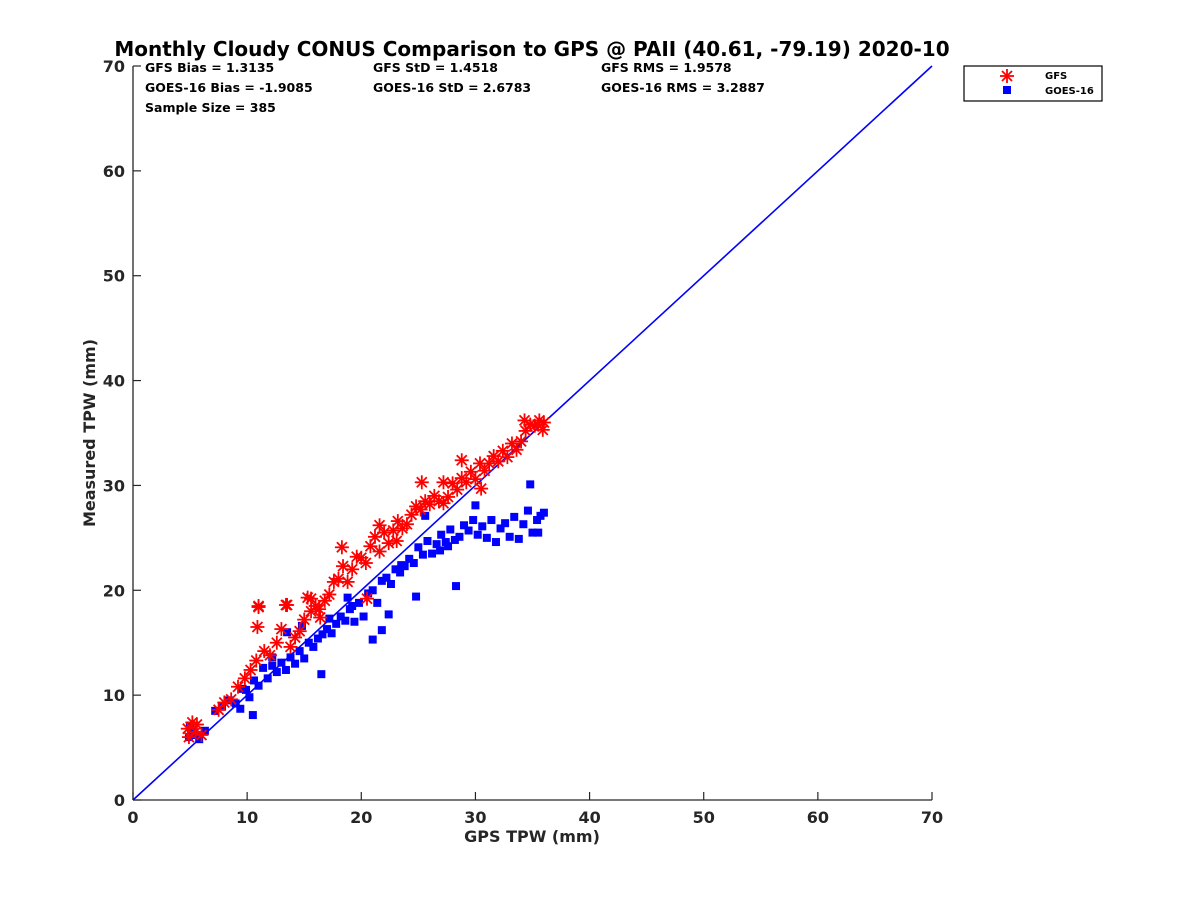 This screenshot has width=1200, height=900. I want to click on y-tick-label: 50, so click(114, 276).